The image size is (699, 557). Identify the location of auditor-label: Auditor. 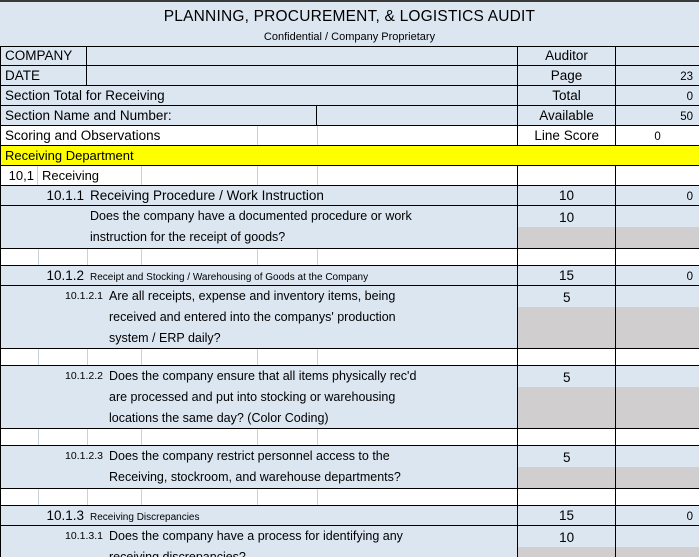
(566, 56).